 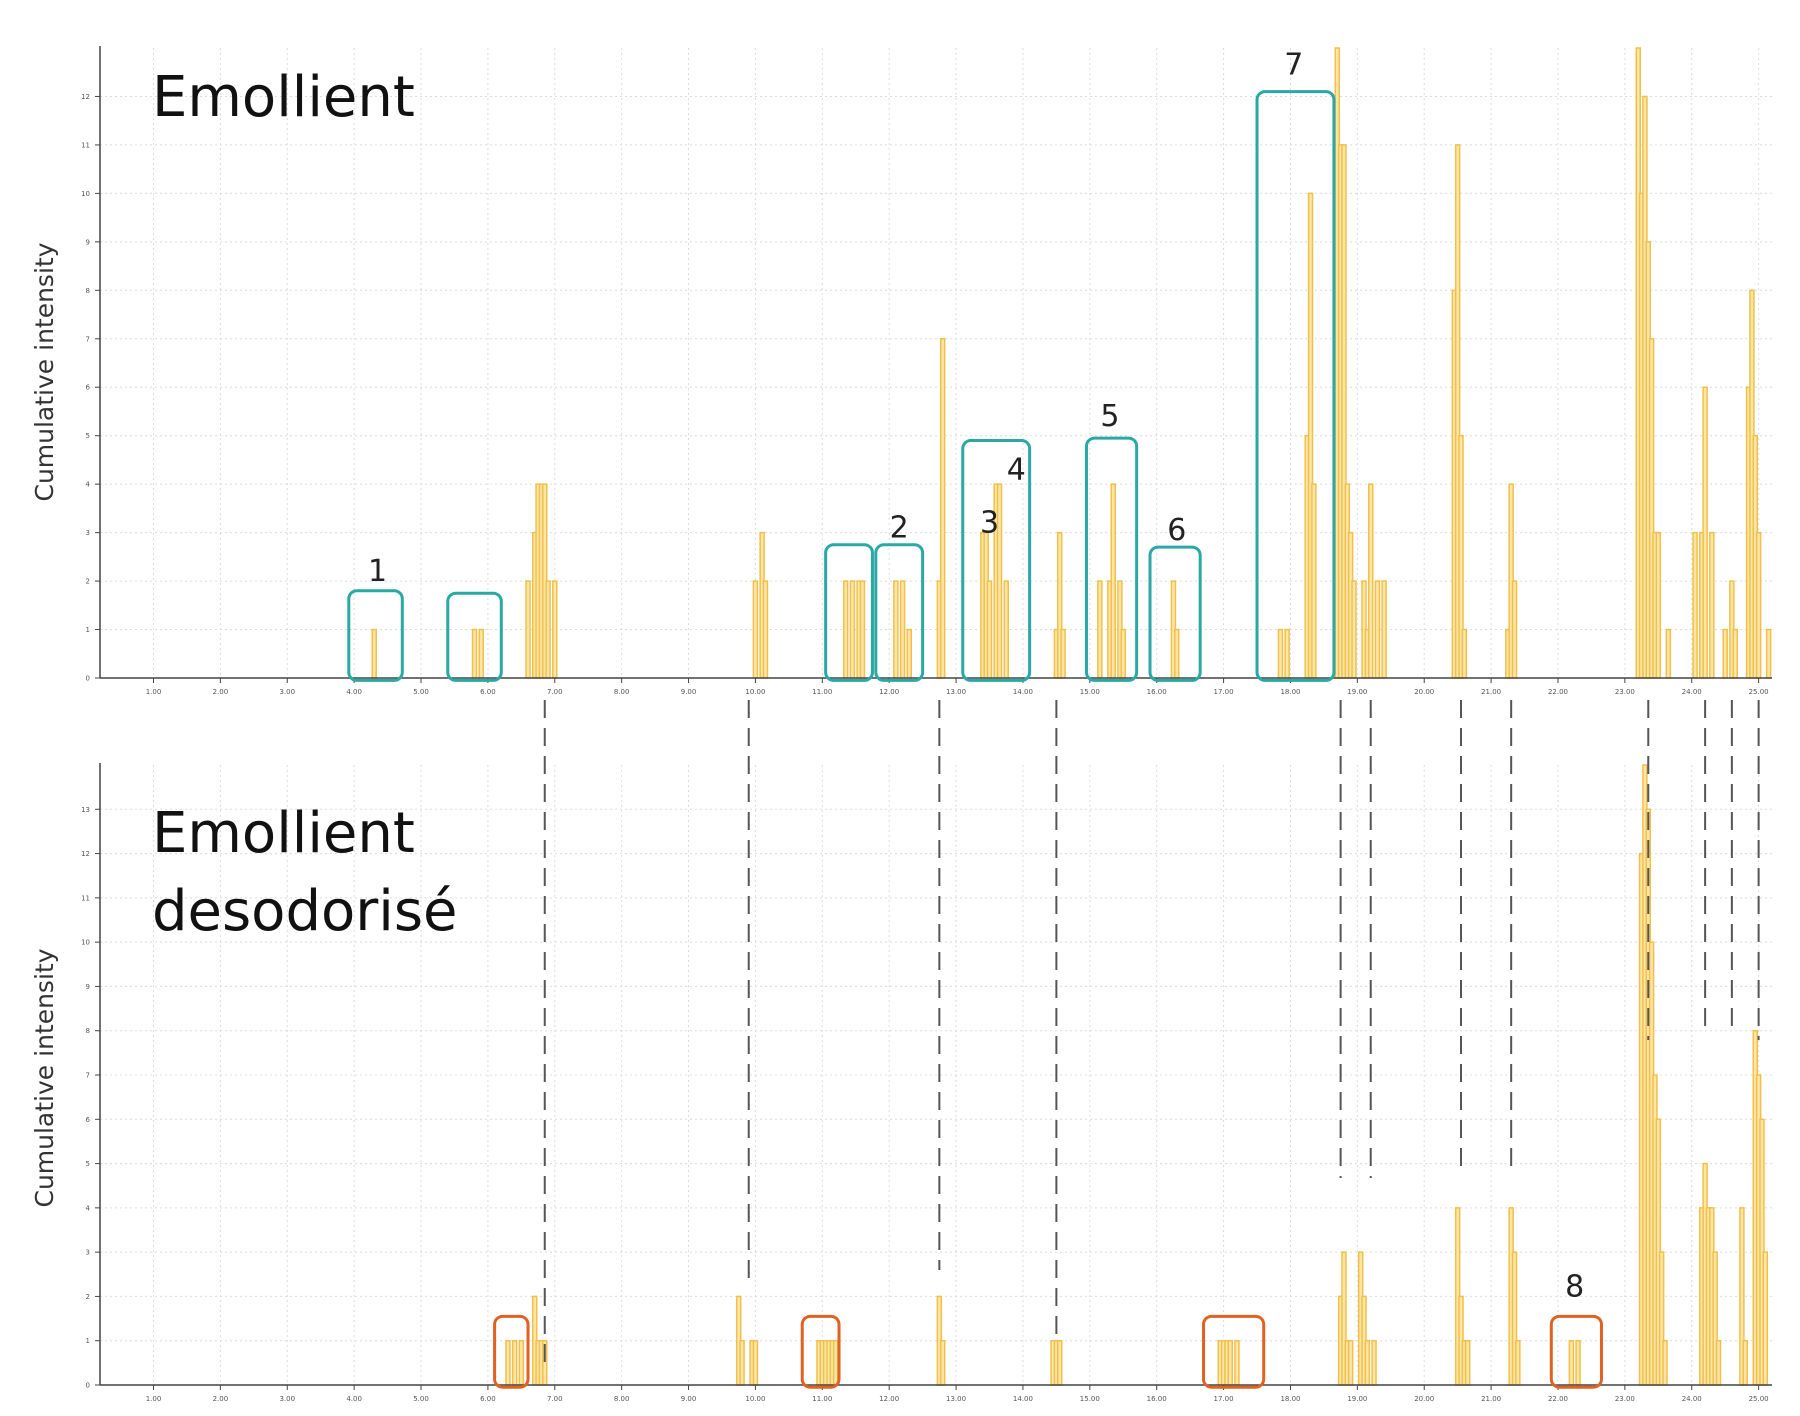 I want to click on x-tick-label: 14.00, so click(x=1023, y=1399).